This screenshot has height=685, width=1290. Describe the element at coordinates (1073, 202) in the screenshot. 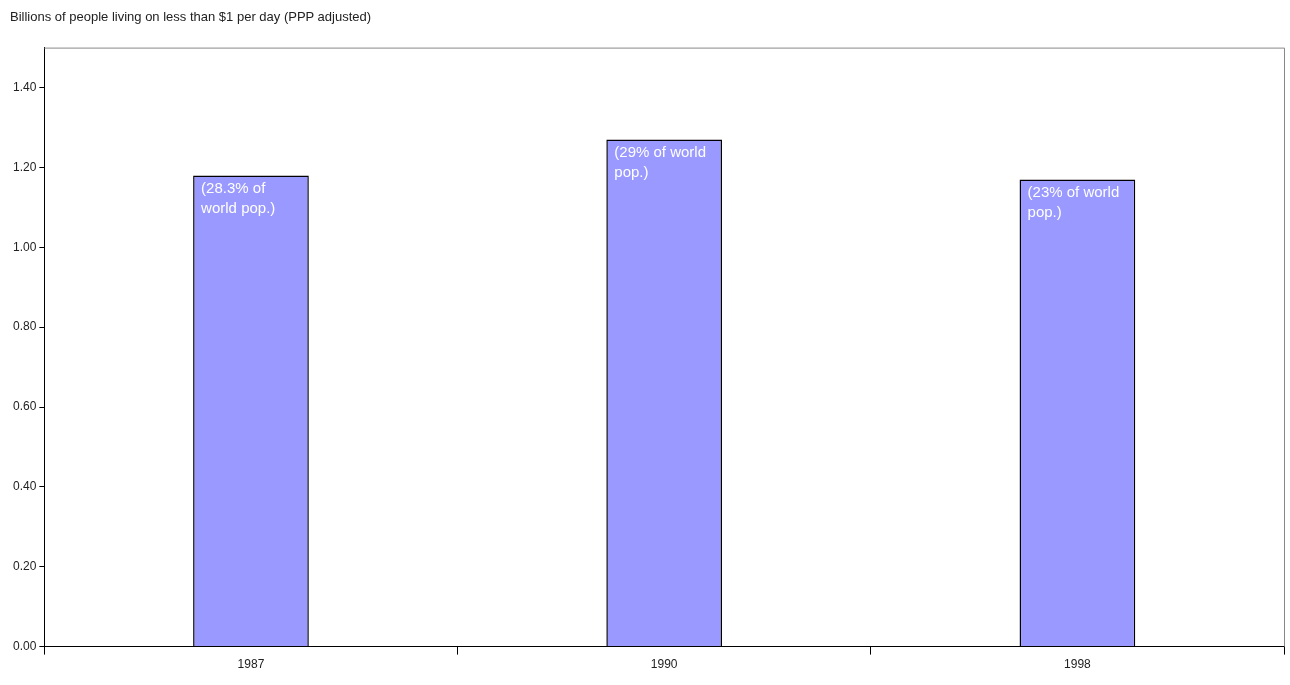

I see `annotation: (23% of world pop.)` at that location.